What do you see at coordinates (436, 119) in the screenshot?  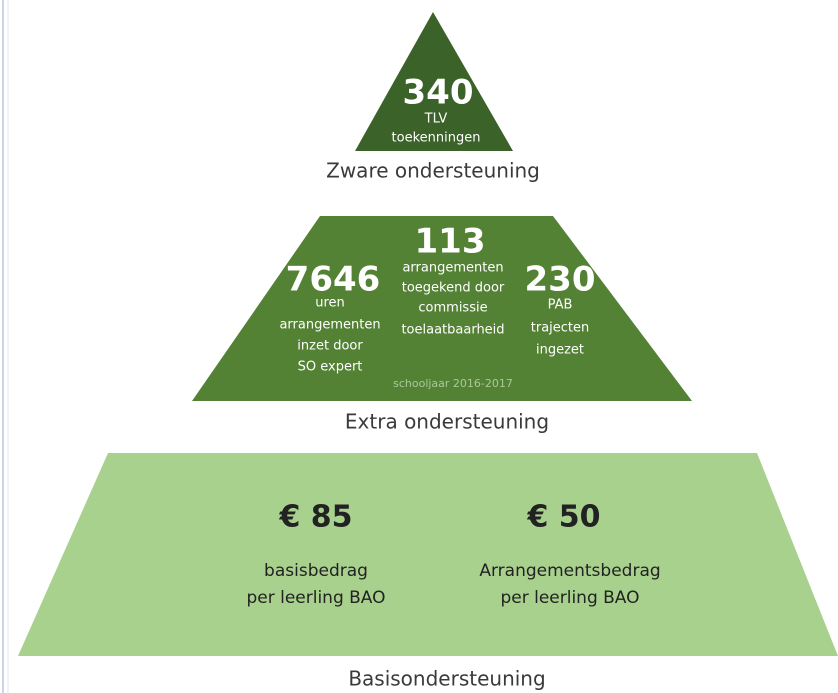 I see `stat-line: TLV` at bounding box center [436, 119].